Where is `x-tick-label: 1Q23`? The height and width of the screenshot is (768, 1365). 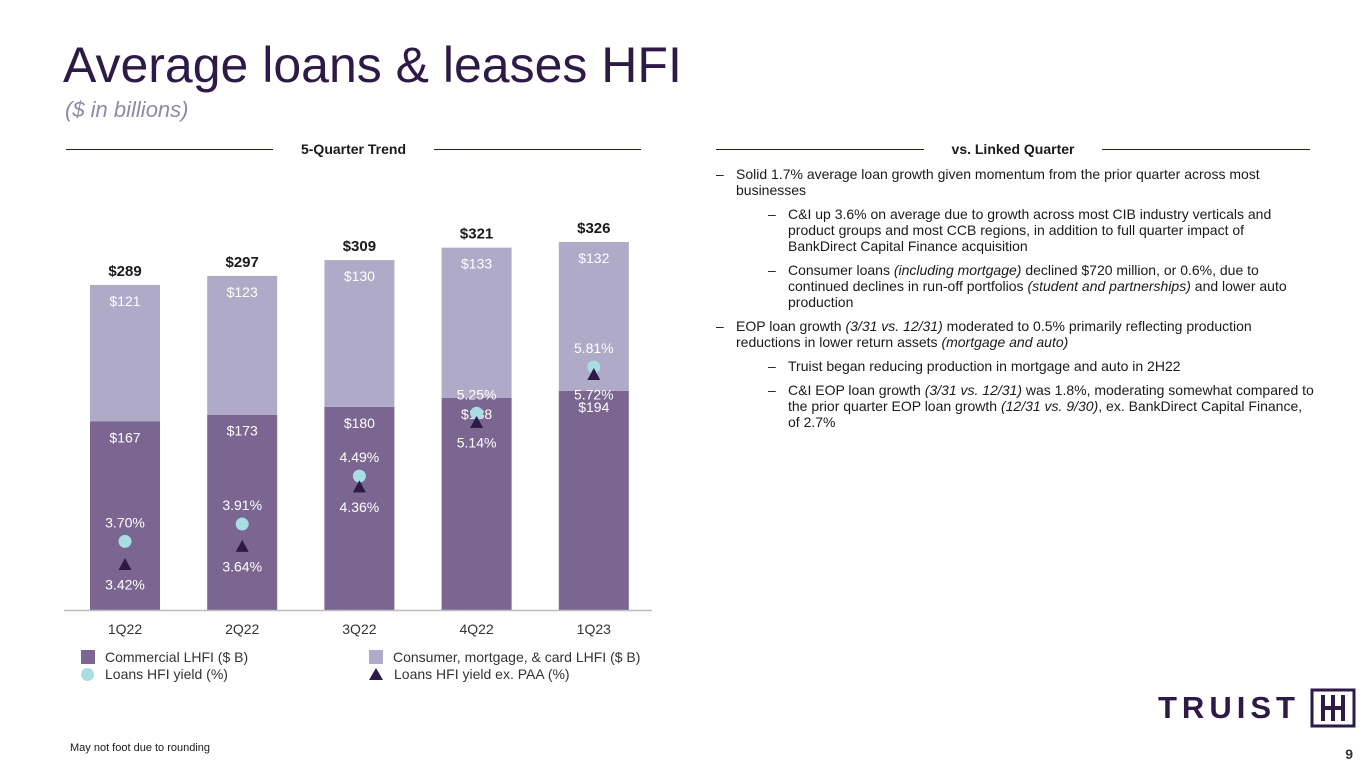 x-tick-label: 1Q23 is located at coordinates (594, 629).